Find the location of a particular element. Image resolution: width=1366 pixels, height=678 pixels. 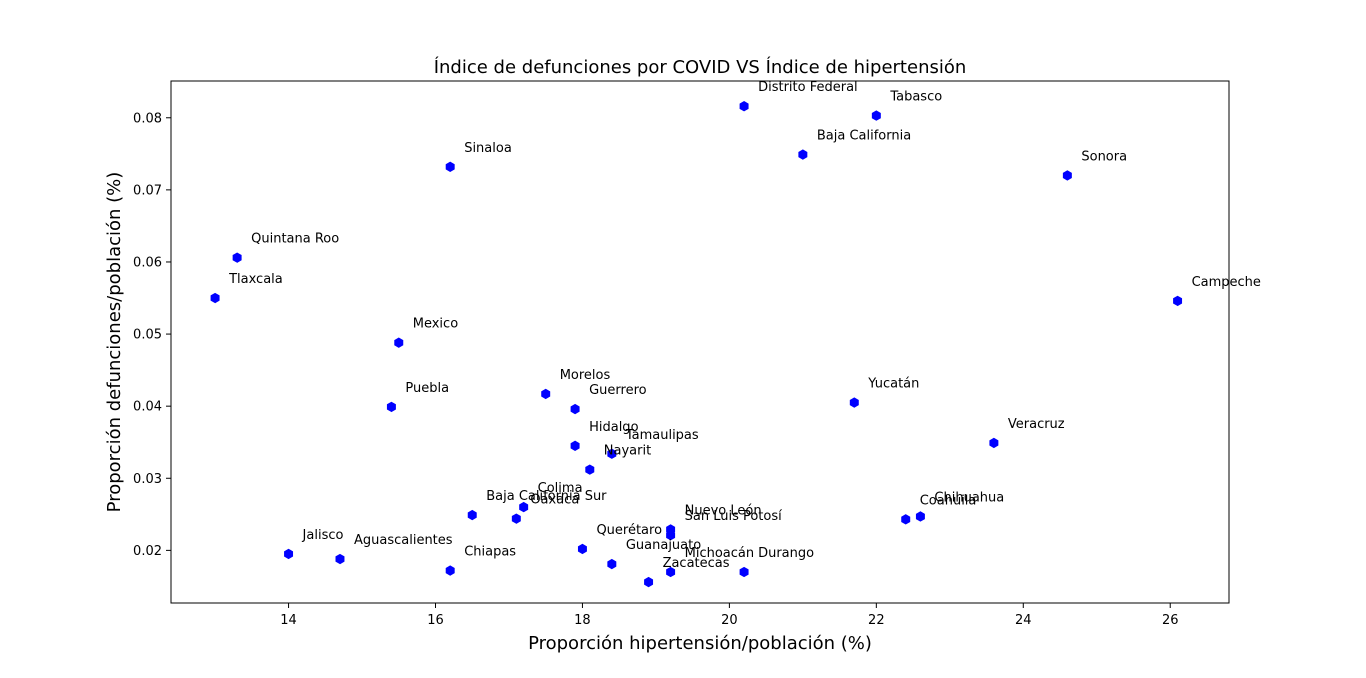

data-point-label: Hidalgo is located at coordinates (613, 427).